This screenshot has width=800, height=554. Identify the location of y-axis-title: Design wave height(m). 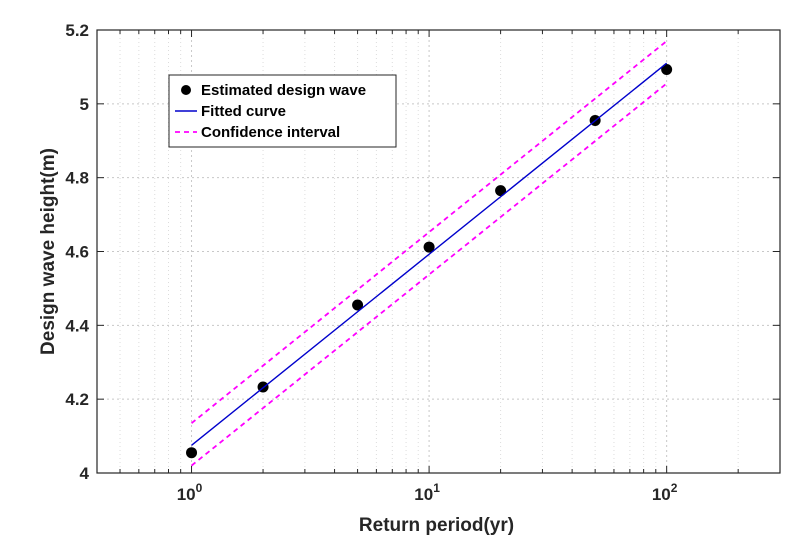
(48, 251).